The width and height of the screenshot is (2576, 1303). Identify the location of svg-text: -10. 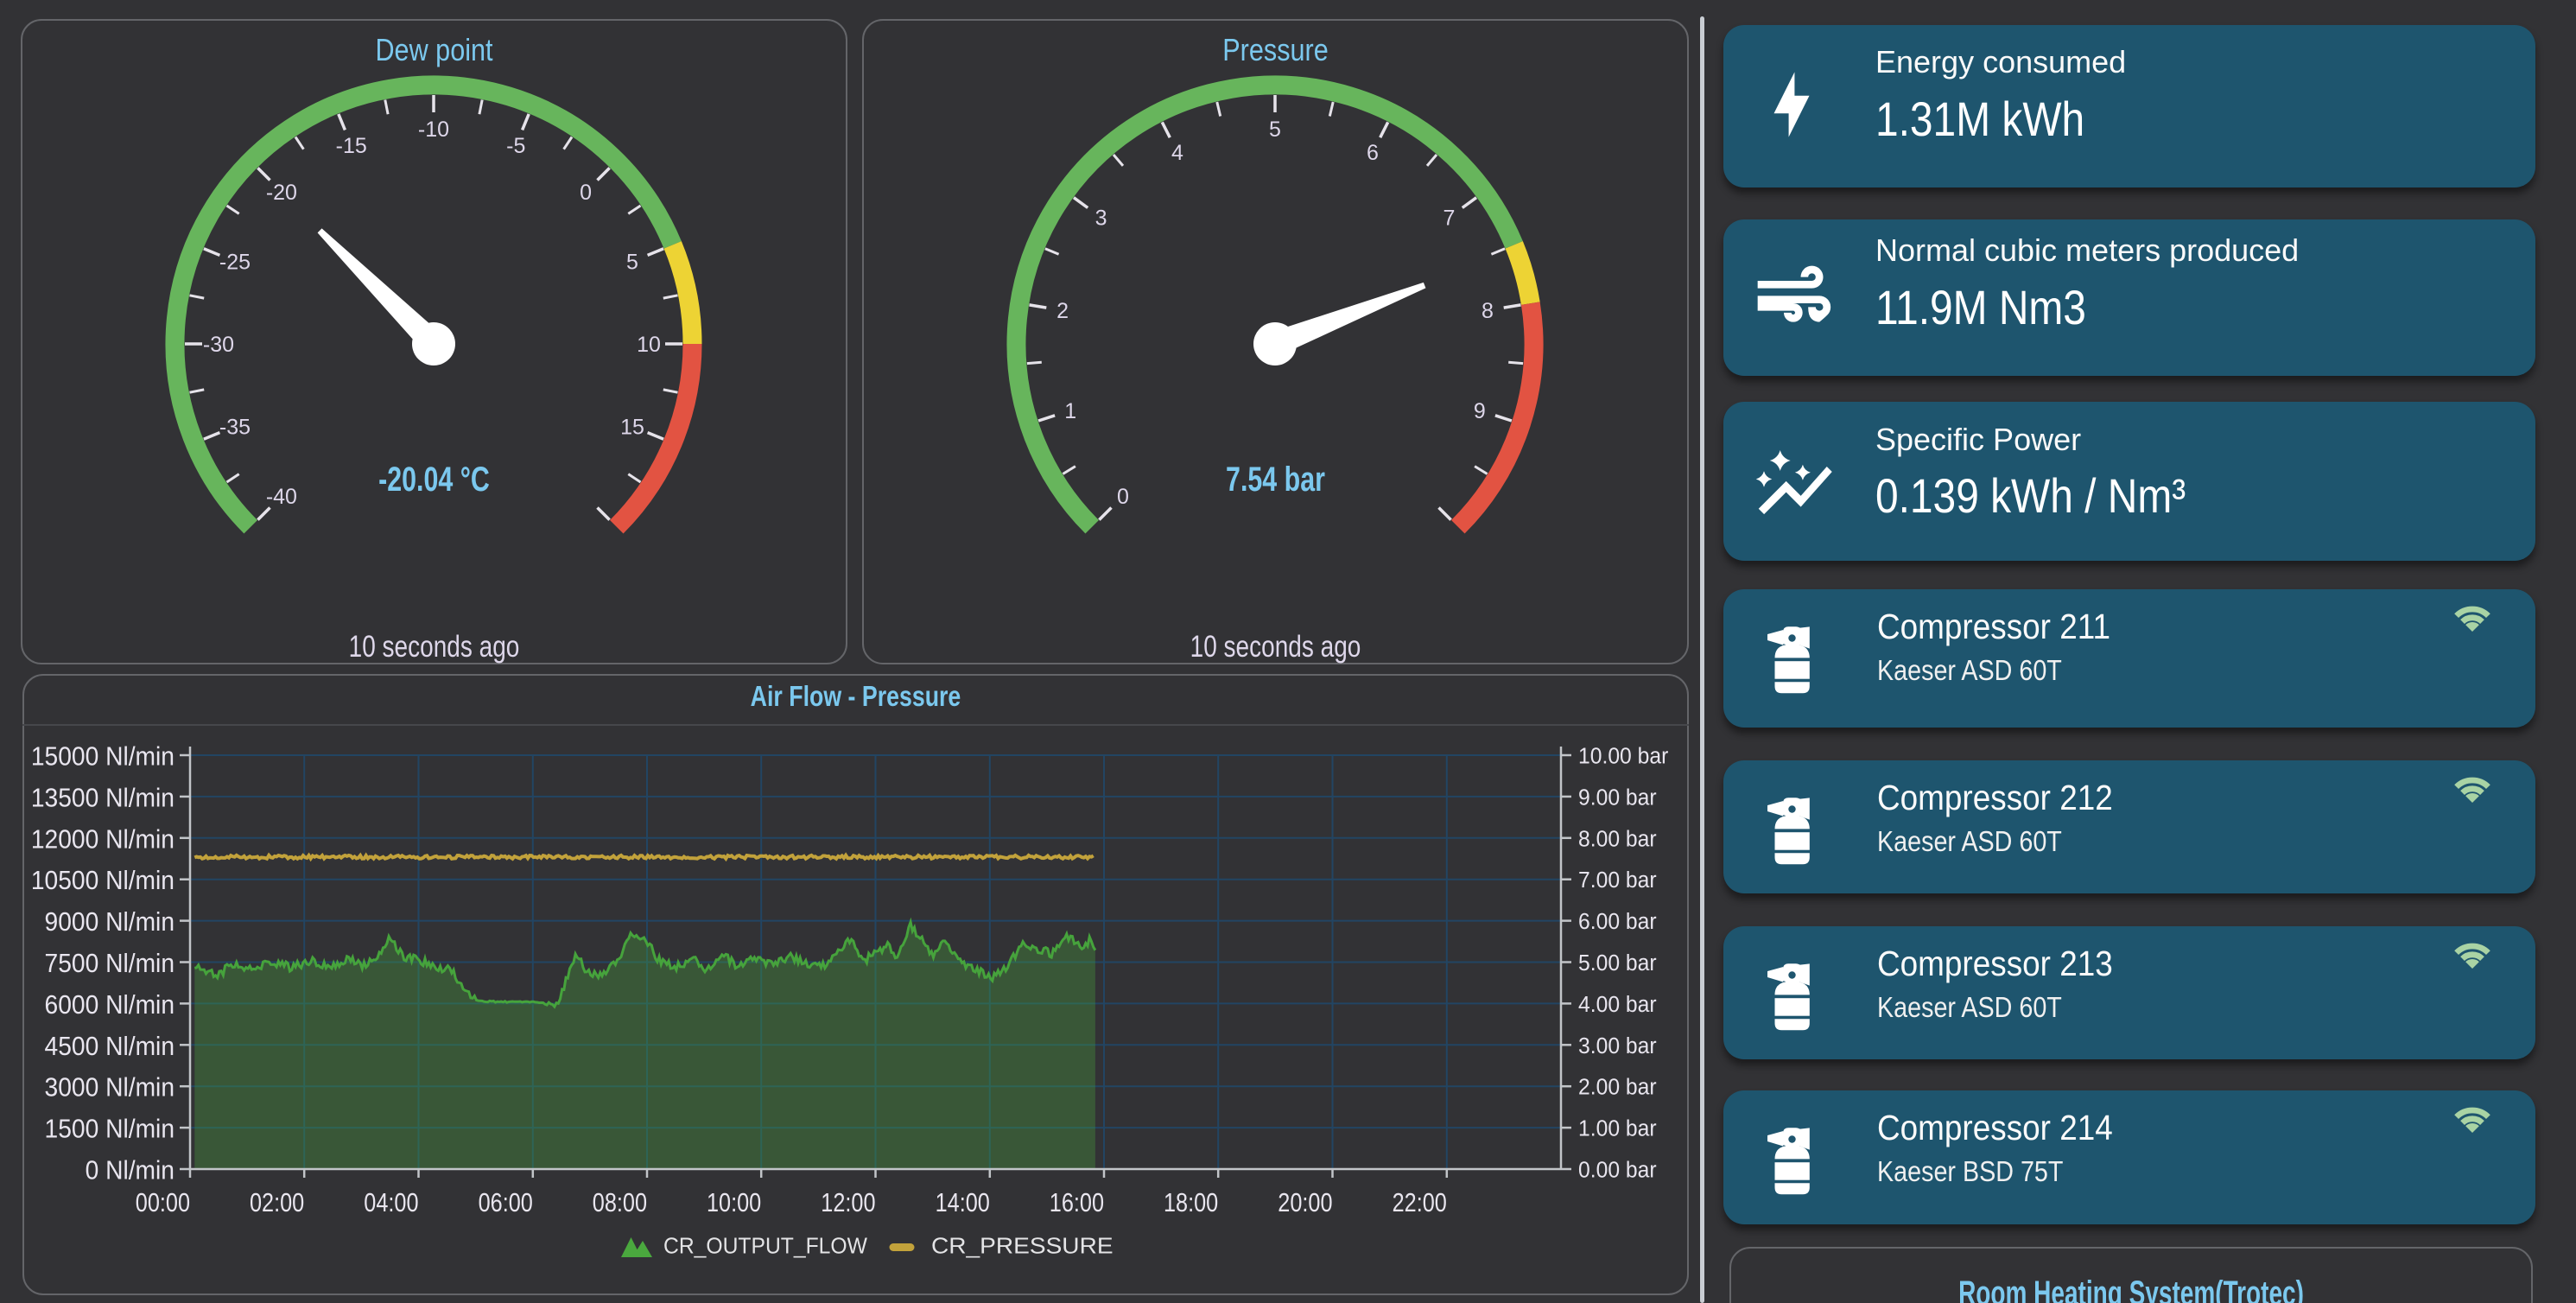
(433, 130).